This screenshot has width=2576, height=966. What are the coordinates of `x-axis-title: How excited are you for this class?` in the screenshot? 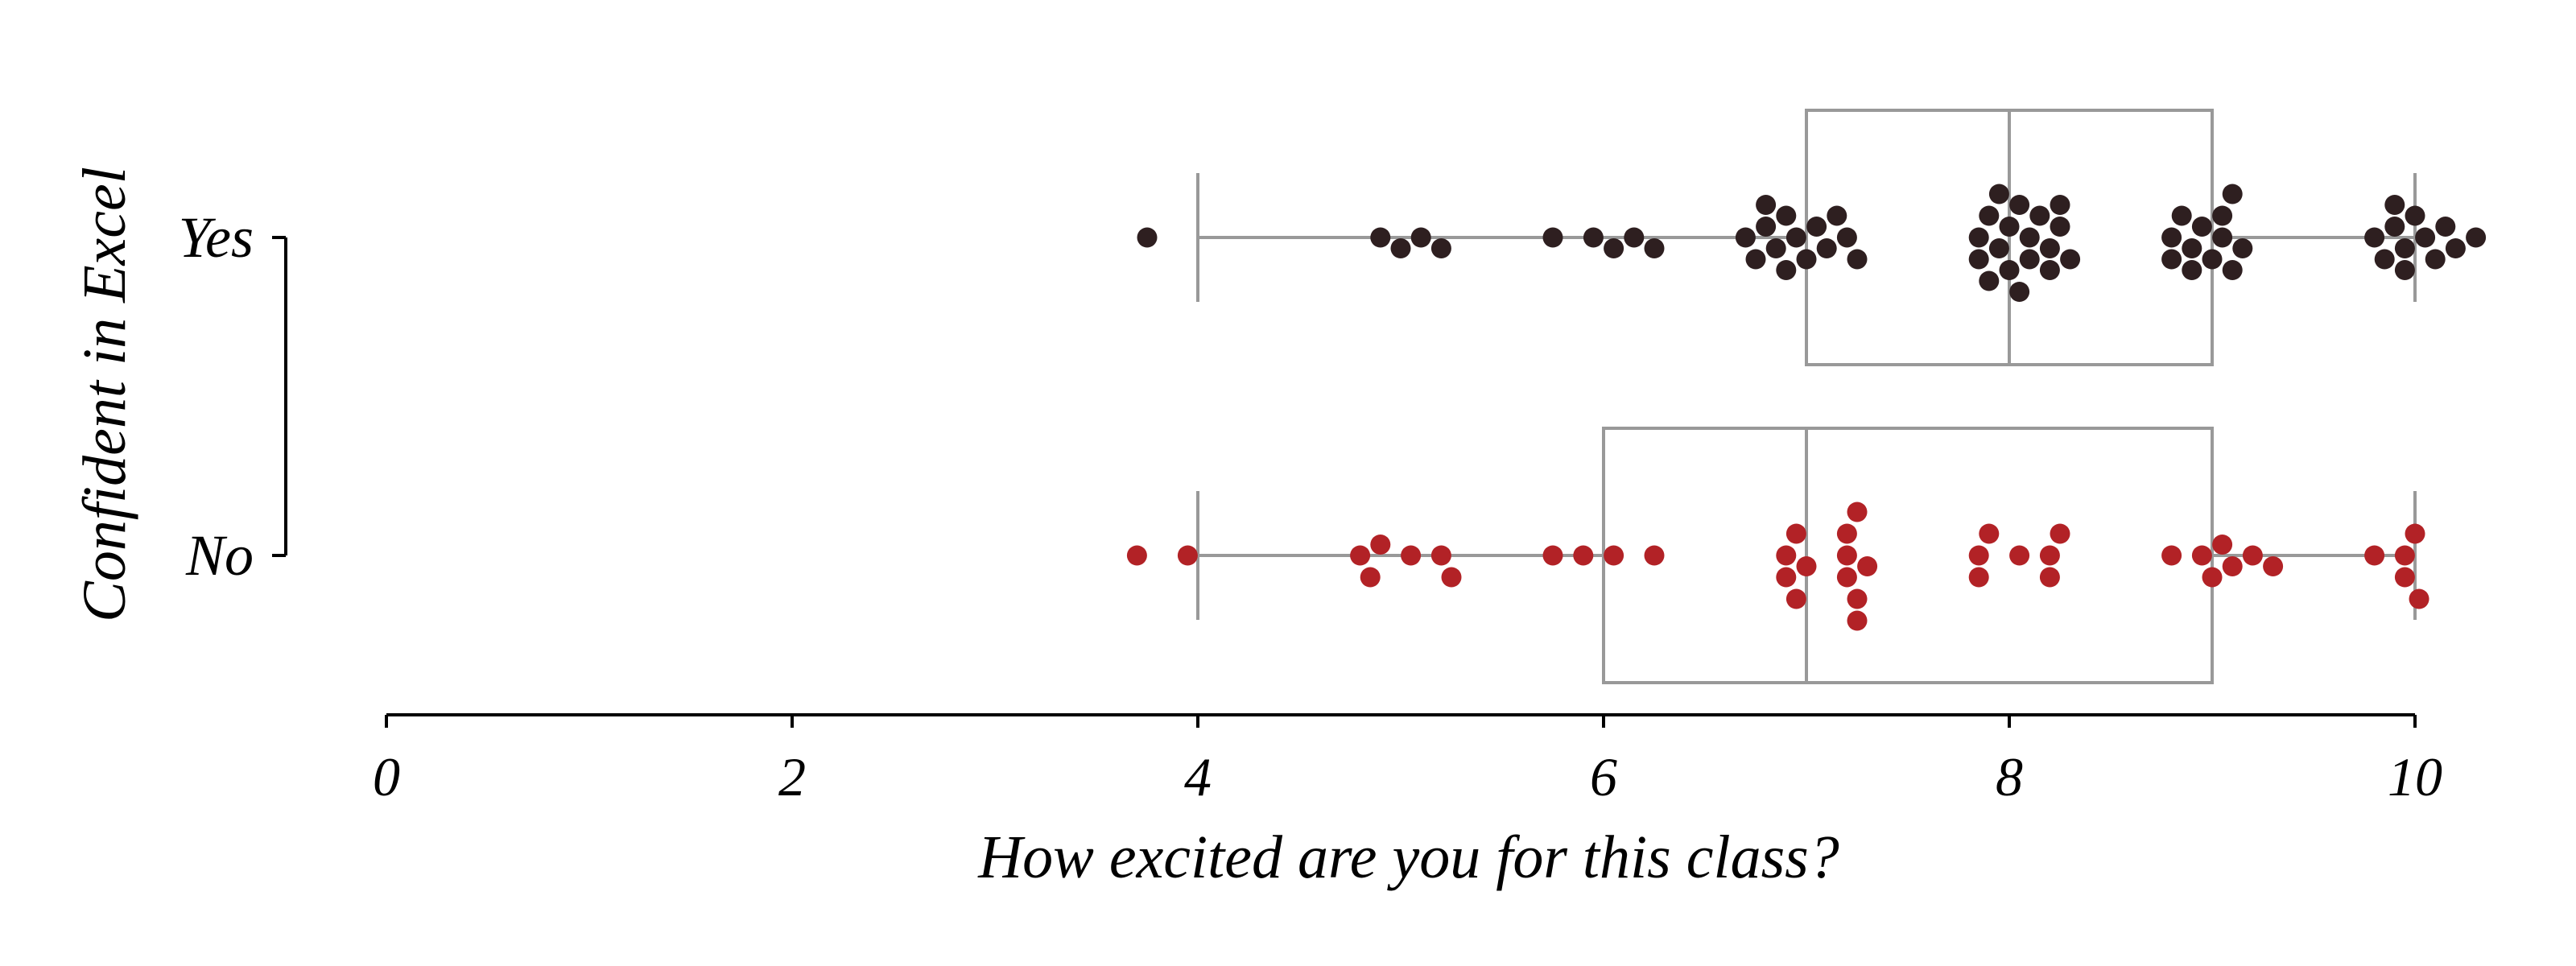 It's located at (1408, 857).